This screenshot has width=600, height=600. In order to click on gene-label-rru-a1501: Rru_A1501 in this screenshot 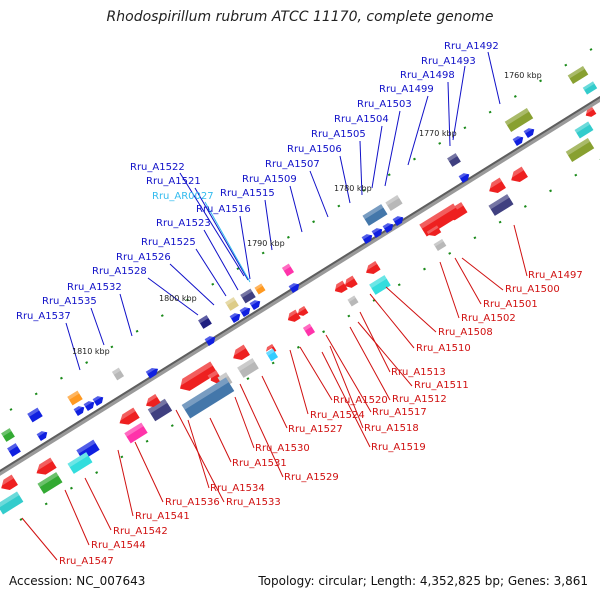, I will do `click(510, 304)`.